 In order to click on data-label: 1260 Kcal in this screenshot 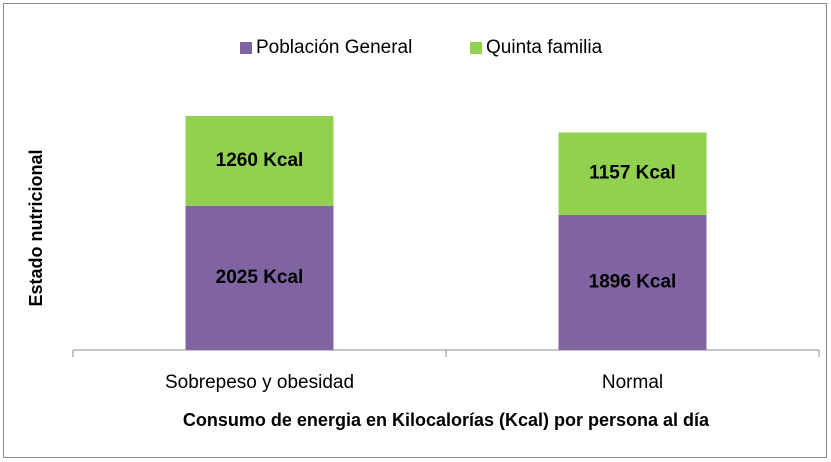, I will do `click(260, 160)`.